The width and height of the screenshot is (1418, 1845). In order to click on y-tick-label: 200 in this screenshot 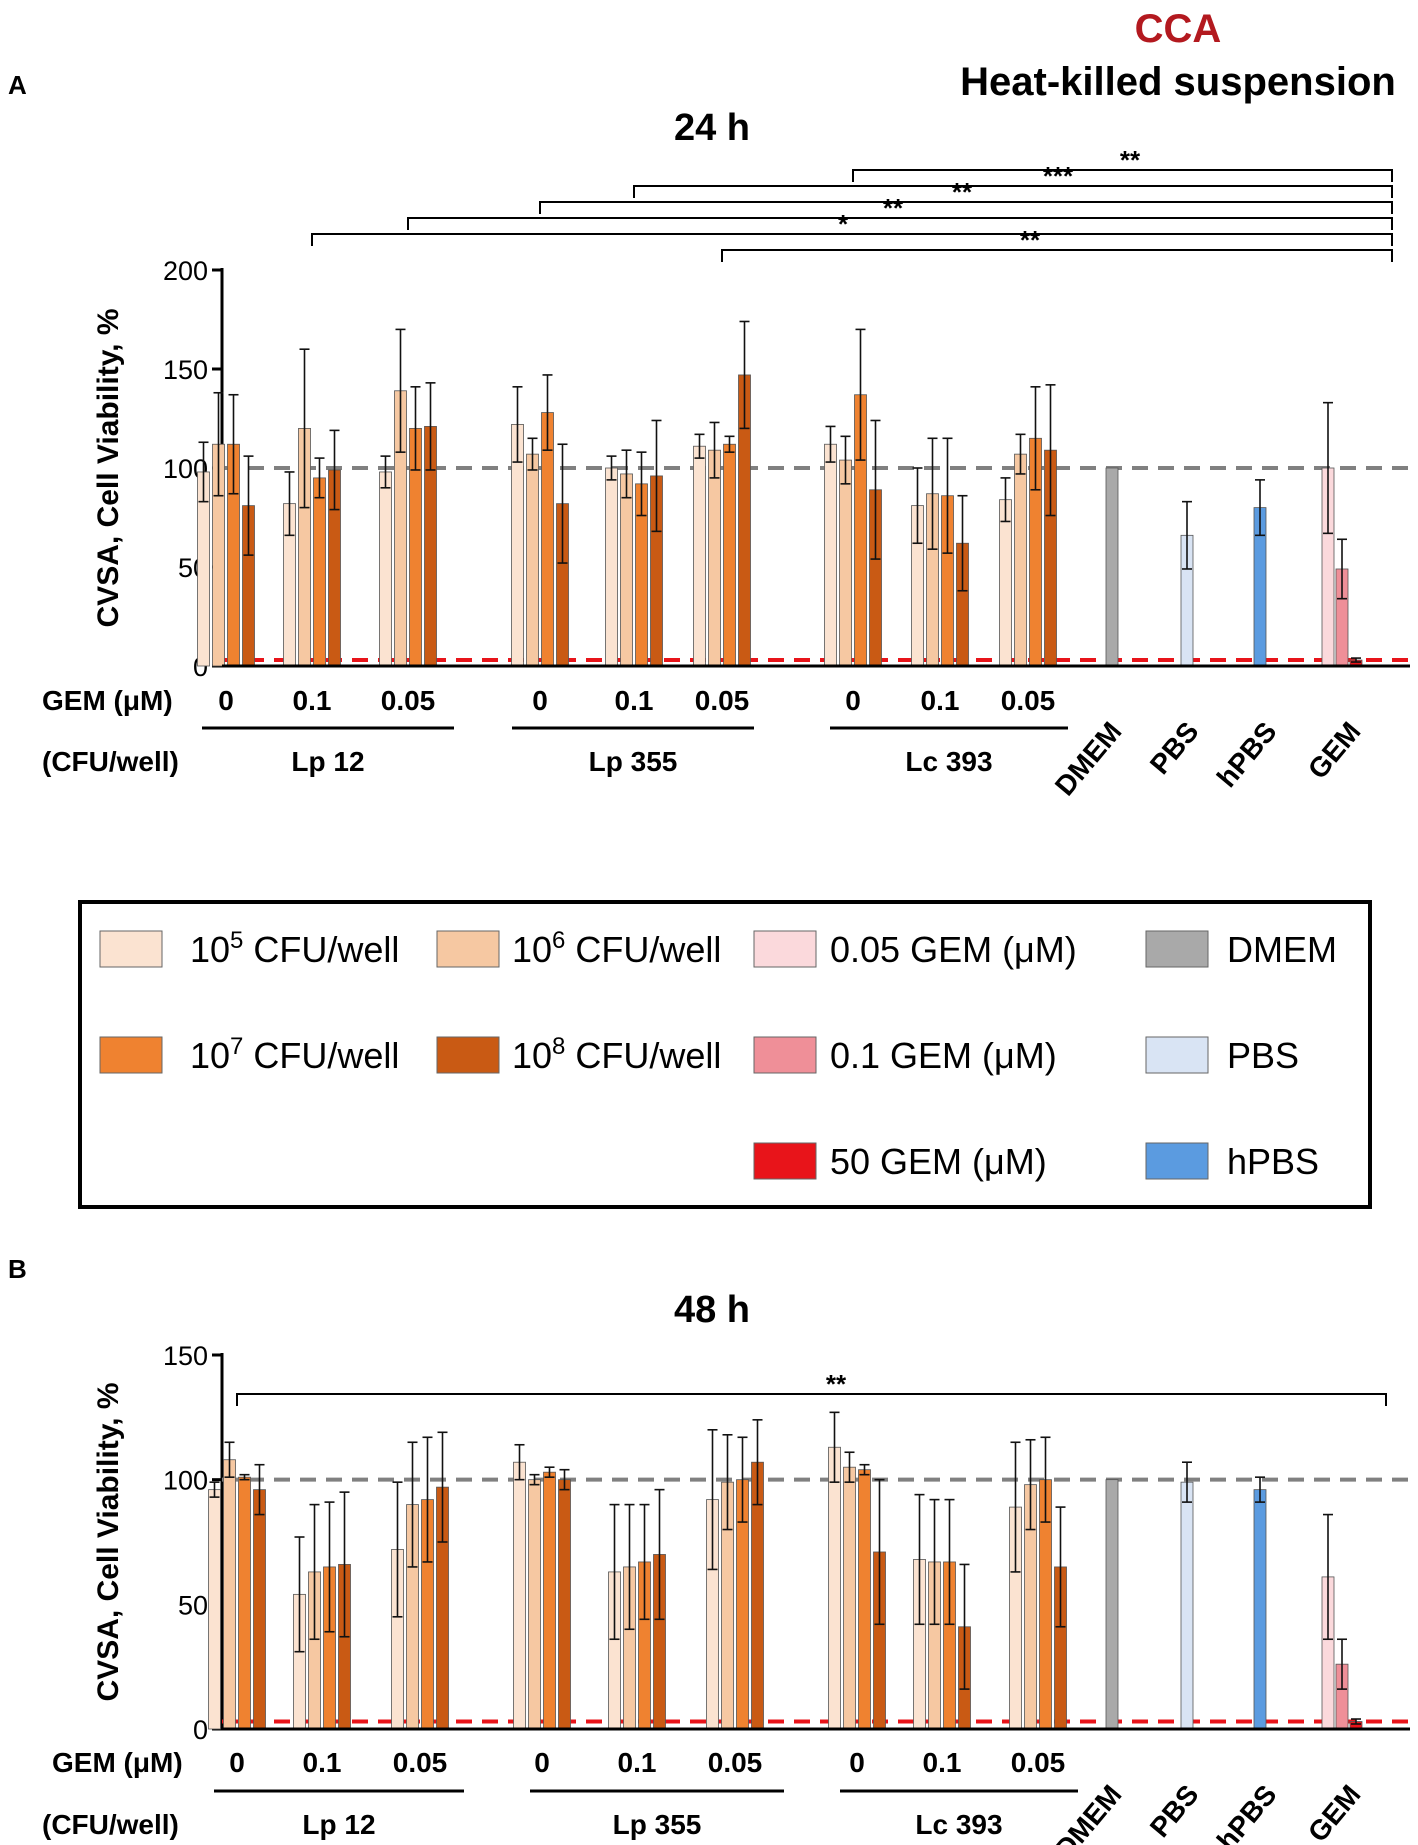, I will do `click(185, 271)`.